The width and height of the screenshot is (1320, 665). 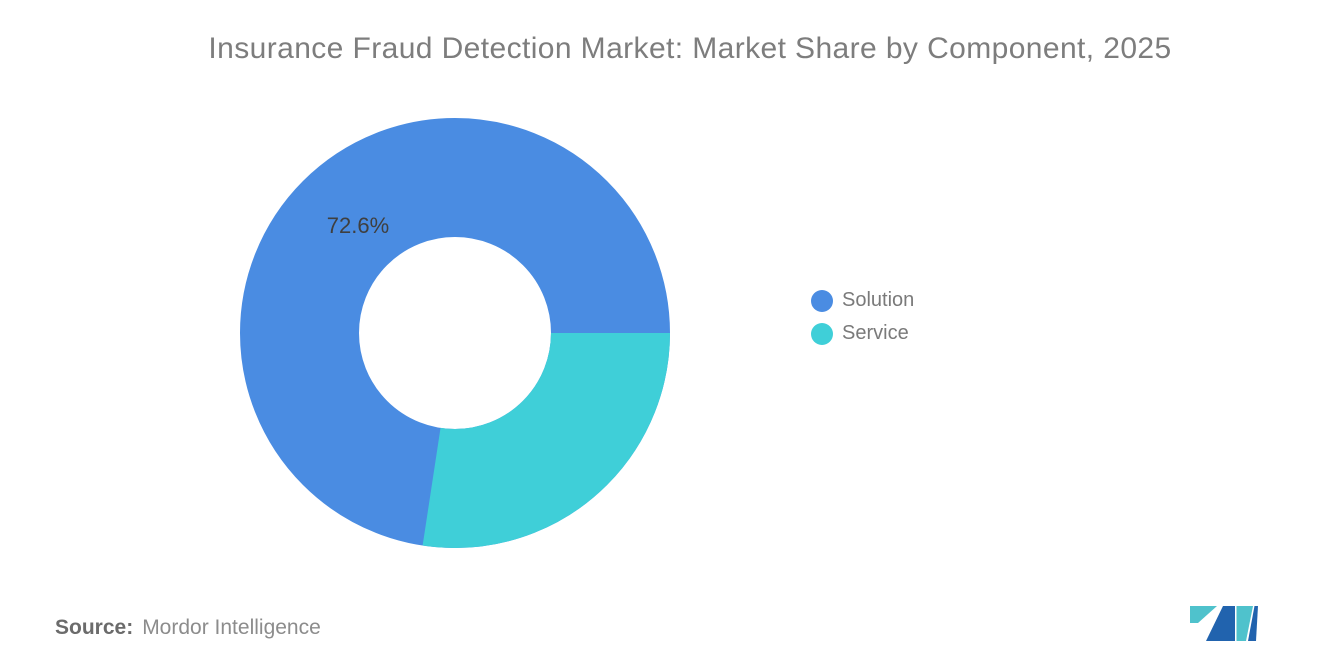 I want to click on logo-shape-teal-right, so click(x=1244, y=623).